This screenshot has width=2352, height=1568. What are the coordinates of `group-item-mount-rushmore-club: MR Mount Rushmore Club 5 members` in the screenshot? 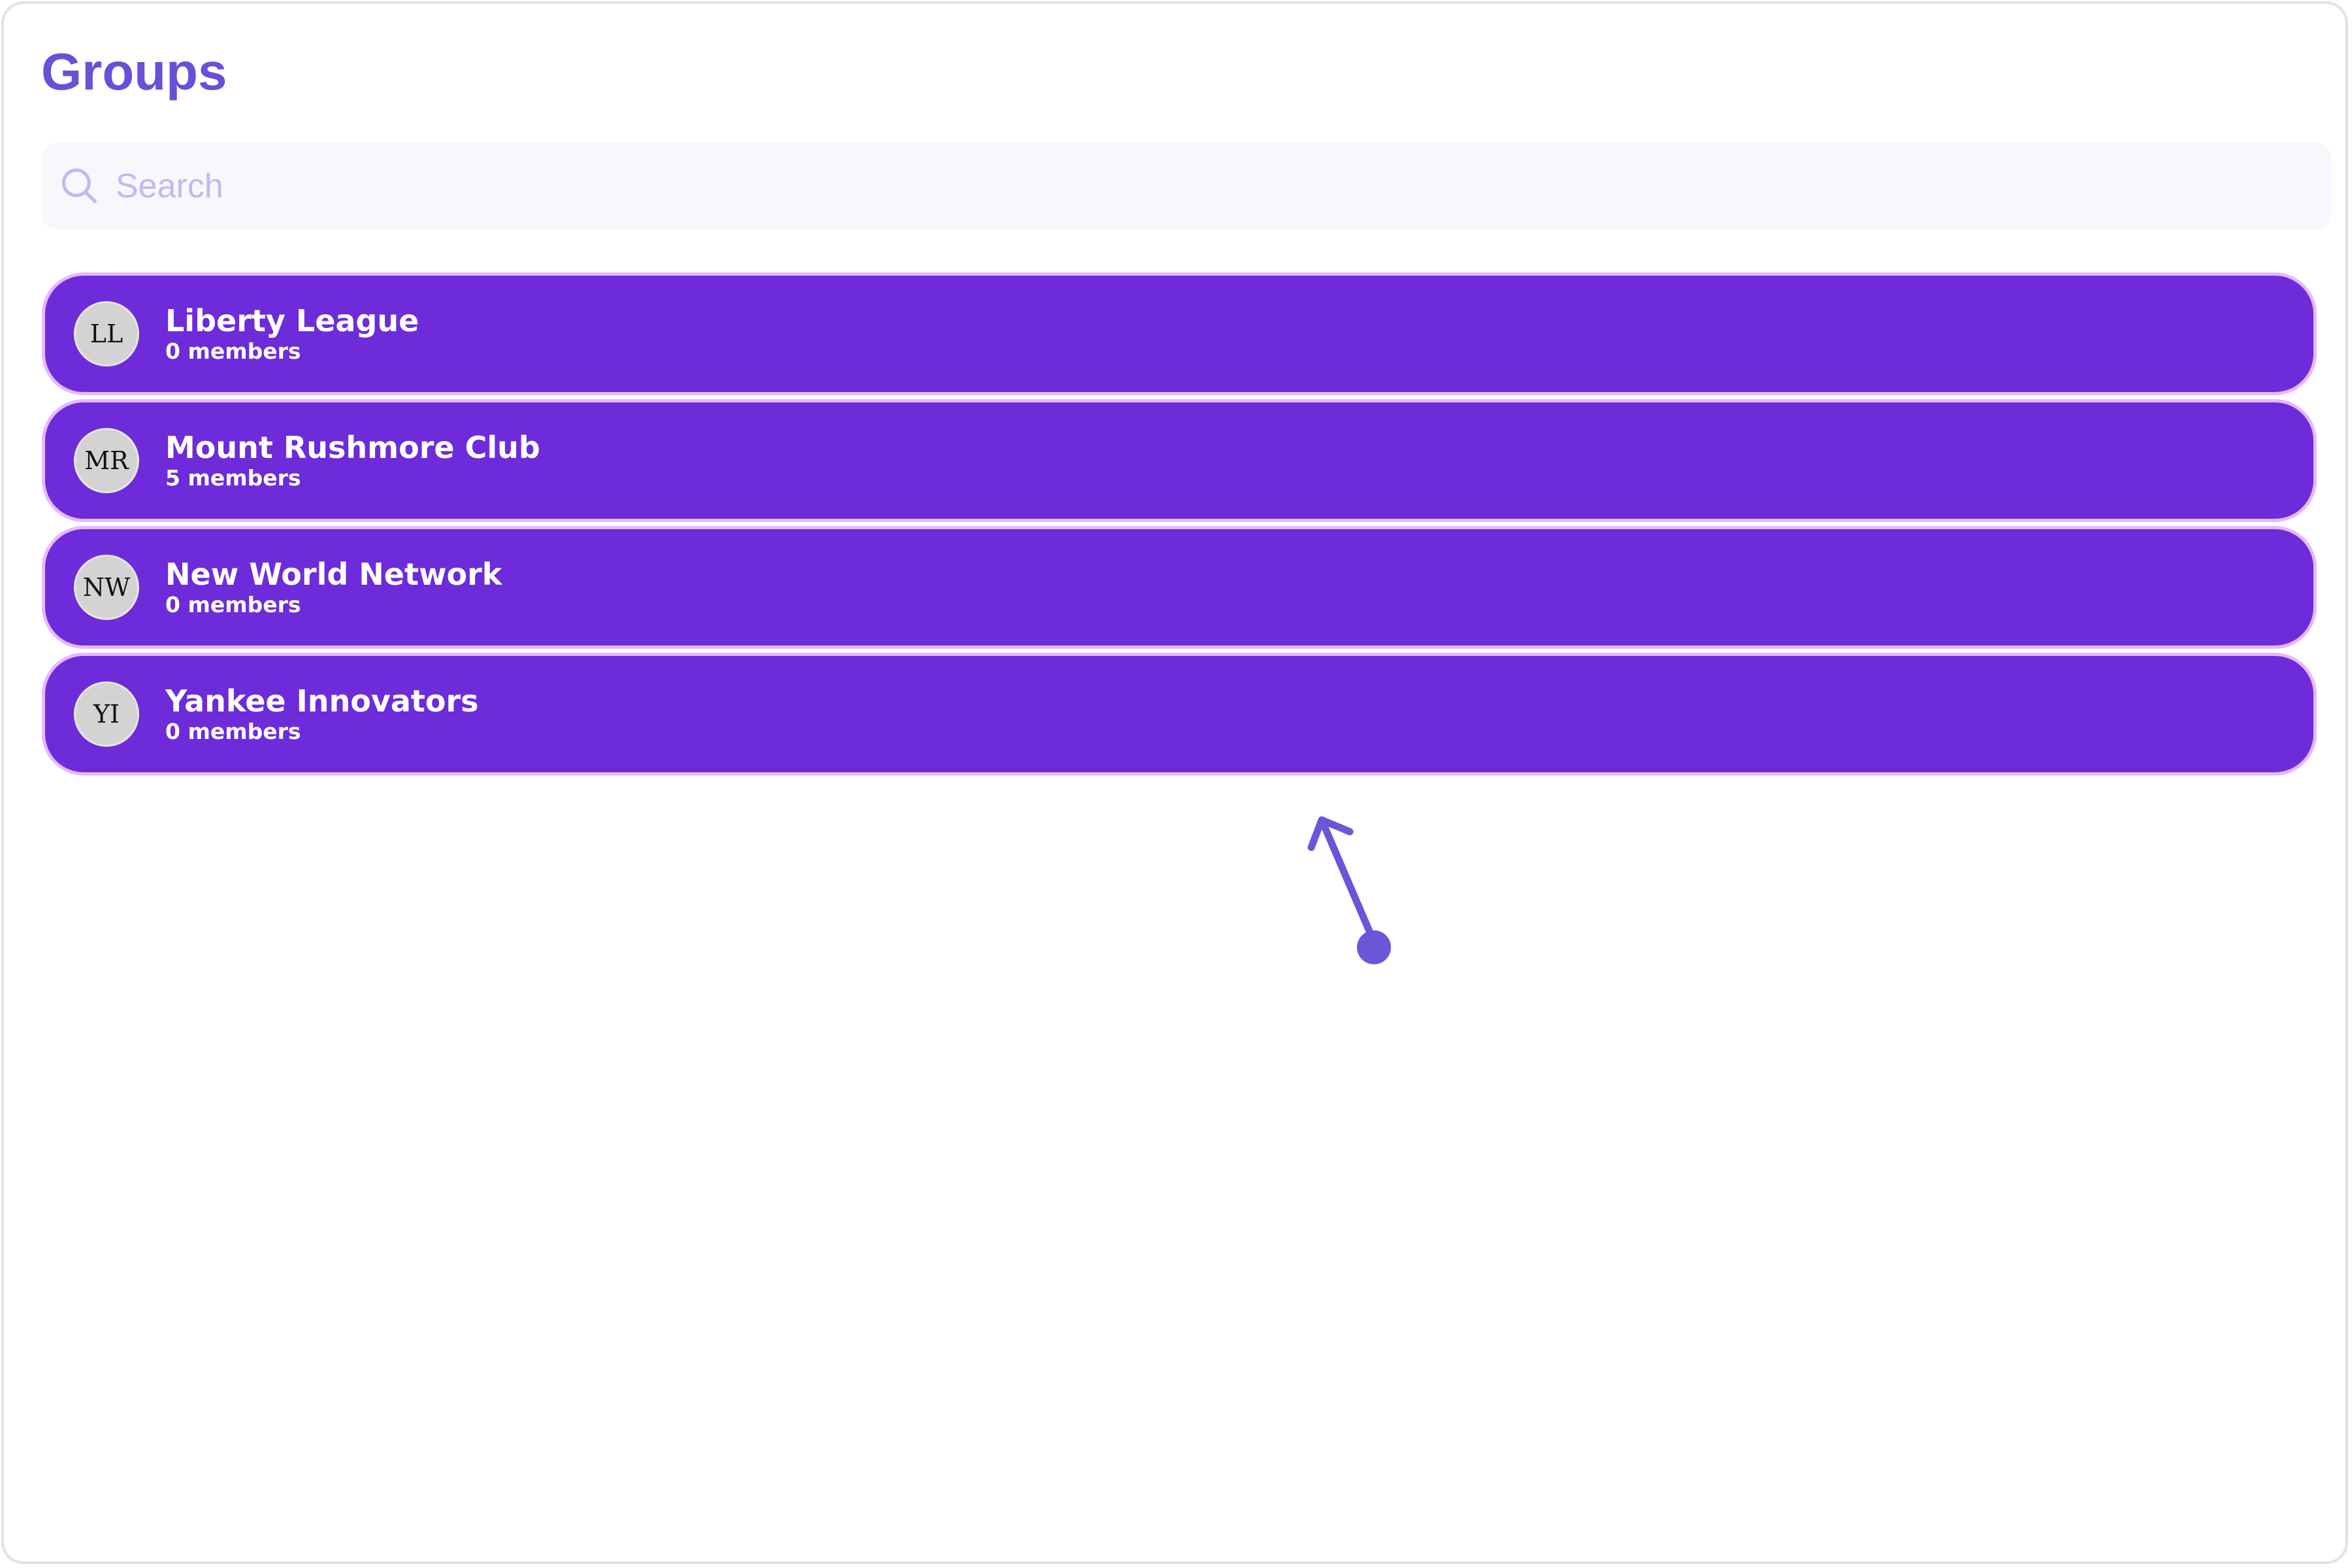 It's located at (1179, 460).